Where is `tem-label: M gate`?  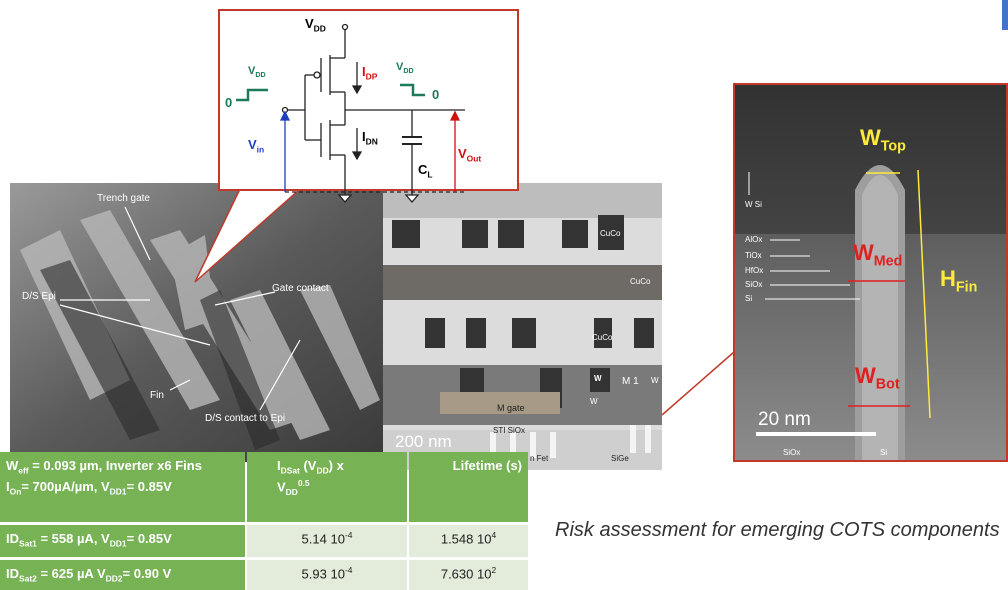 tem-label: M gate is located at coordinates (511, 408).